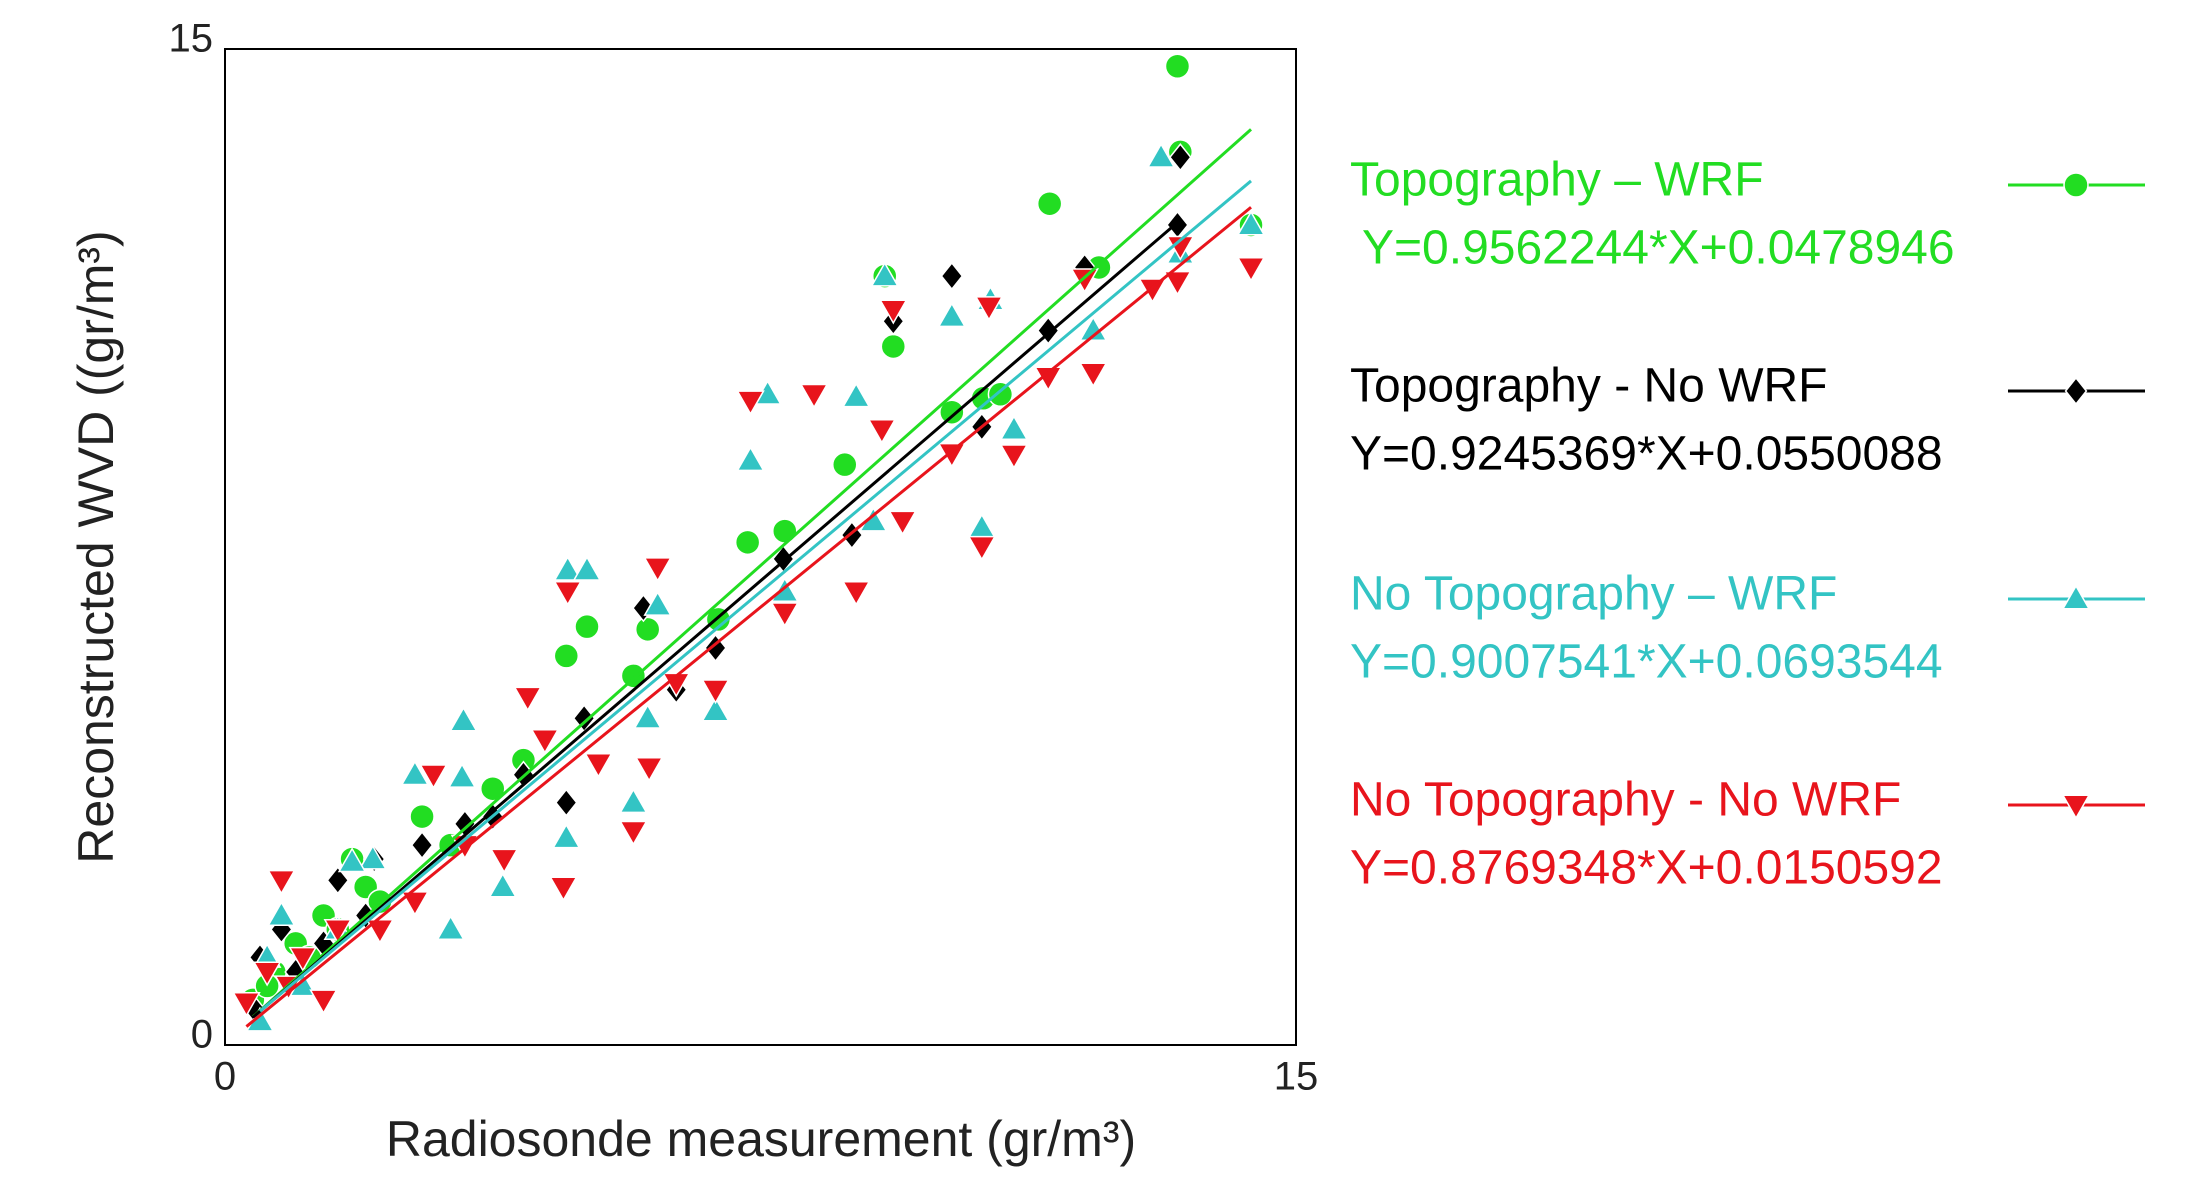 The width and height of the screenshot is (2202, 1203). Describe the element at coordinates (202, 1035) in the screenshot. I see `y-tick-label: 0` at that location.